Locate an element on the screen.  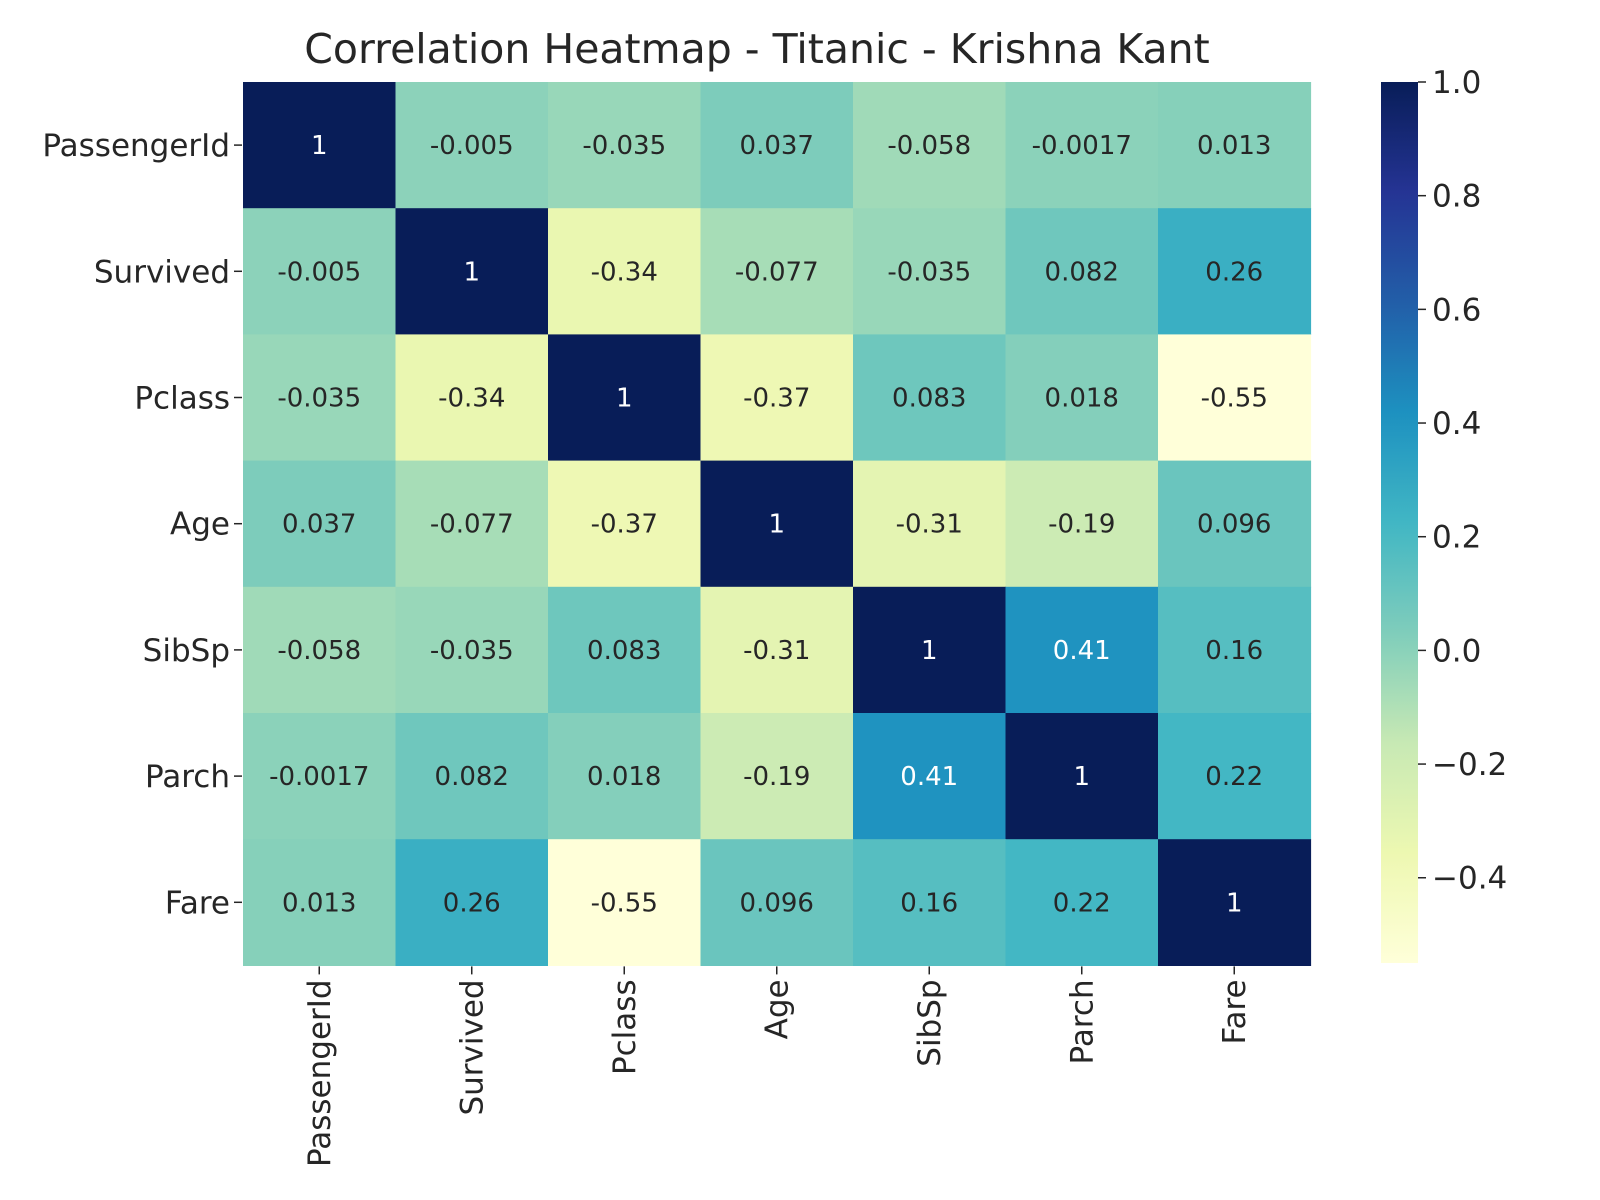
row-tick-label: Parch is located at coordinates (187, 777).